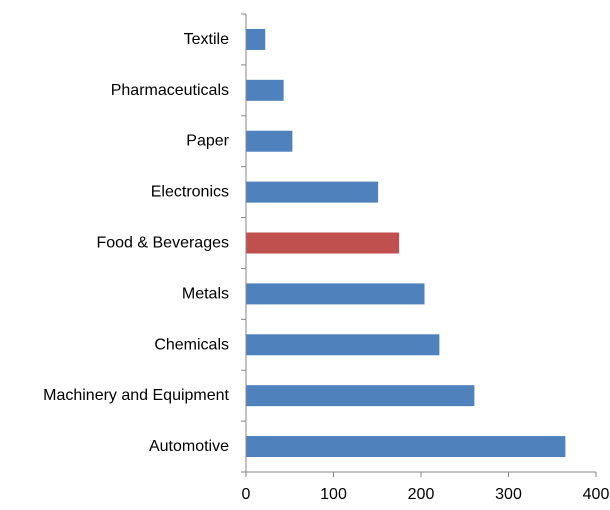  I want to click on category-label: Paper, so click(207, 141).